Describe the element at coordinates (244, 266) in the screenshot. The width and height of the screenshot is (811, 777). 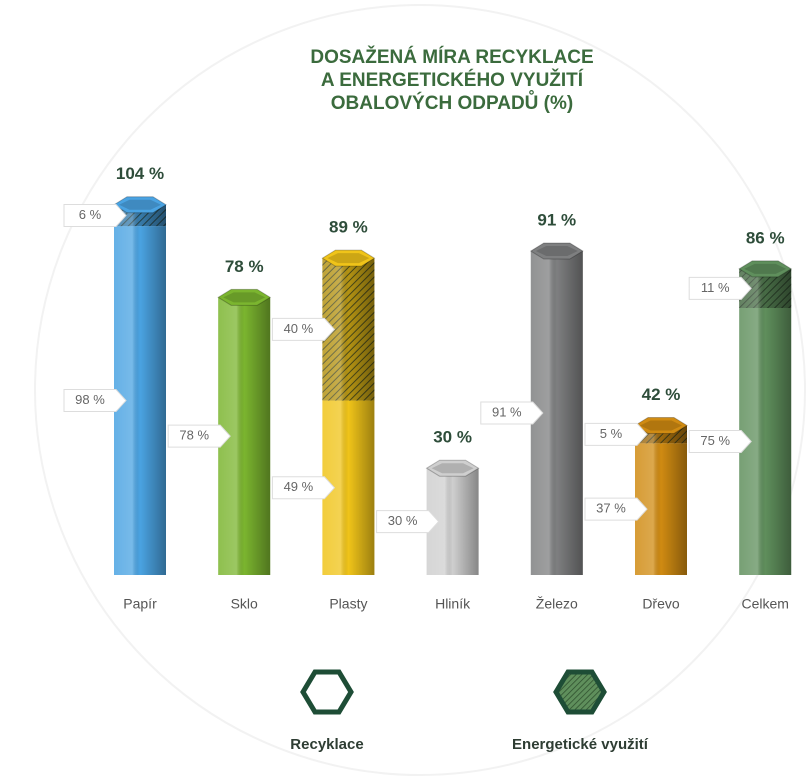
I see `total-label: 78 %` at that location.